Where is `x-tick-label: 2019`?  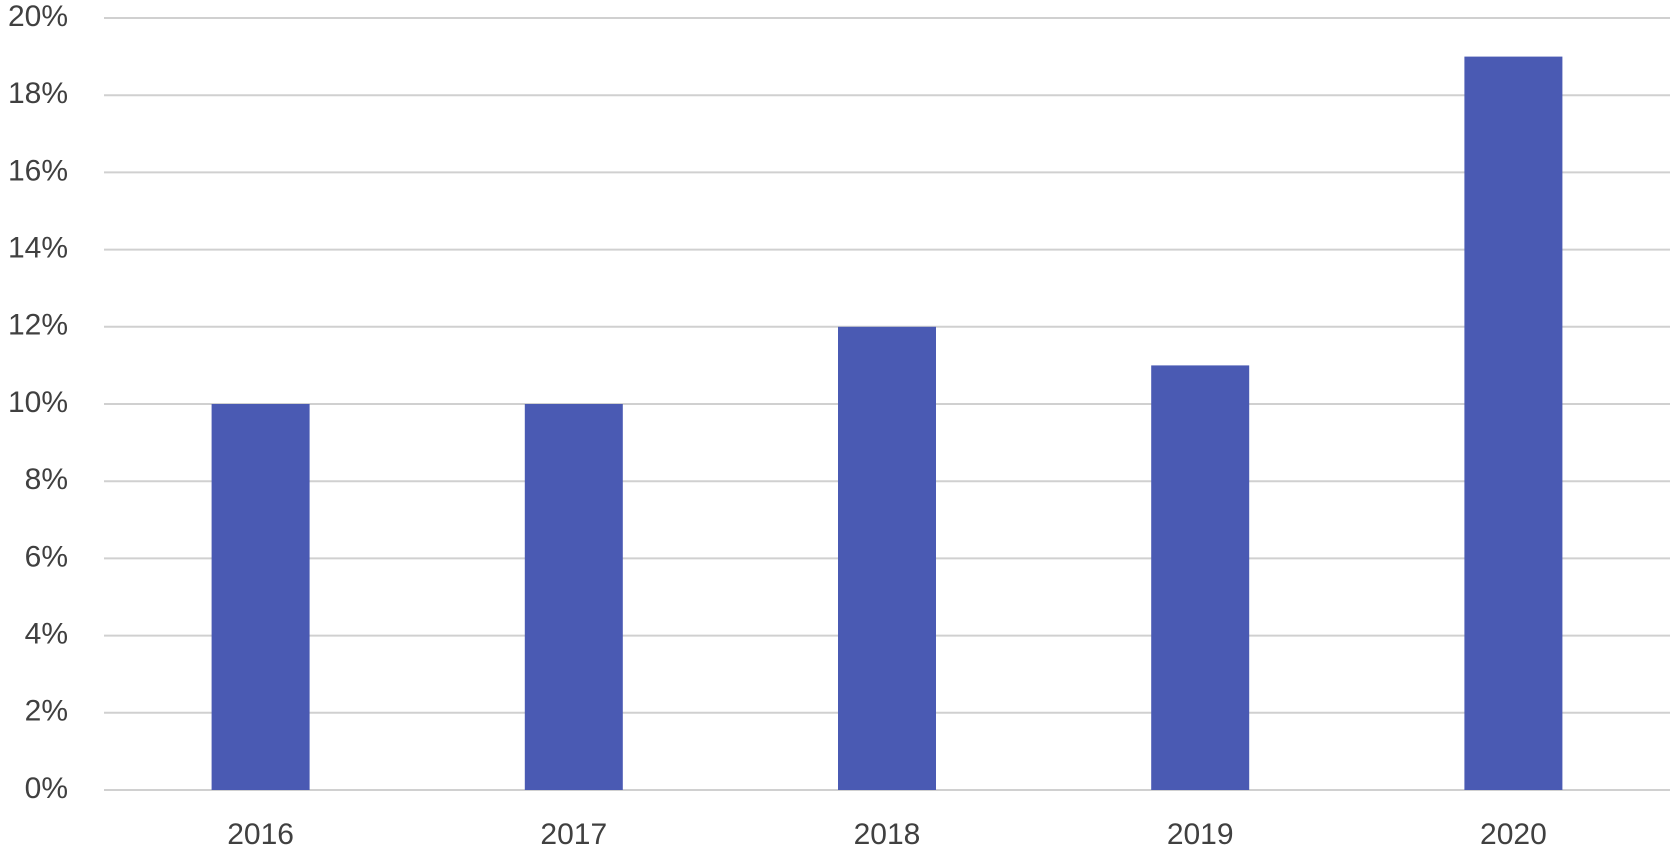
x-tick-label: 2019 is located at coordinates (1200, 834).